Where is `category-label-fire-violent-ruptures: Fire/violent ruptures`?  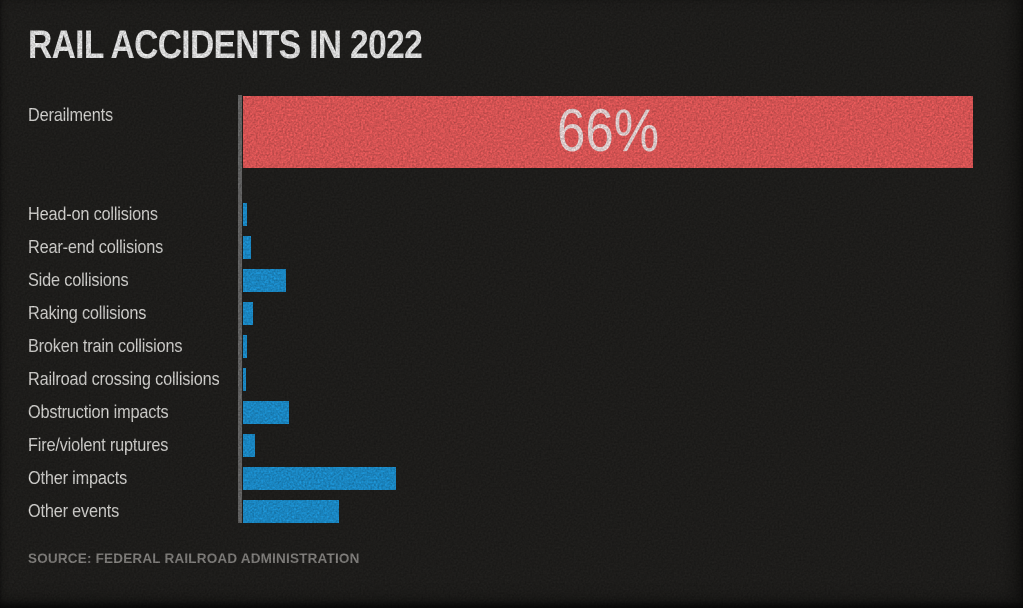 category-label-fire-violent-ruptures: Fire/violent ruptures is located at coordinates (98, 444).